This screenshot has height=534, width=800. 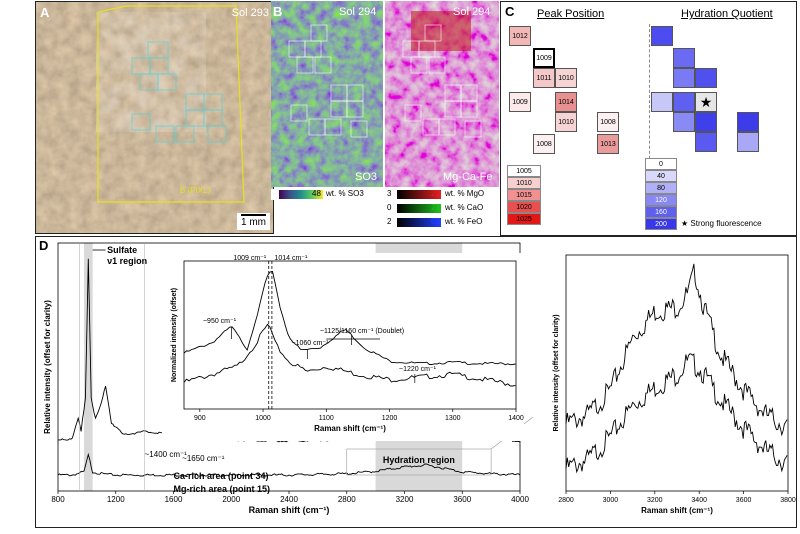 What do you see at coordinates (419, 208) in the screenshot?
I see `cao-colorbar` at bounding box center [419, 208].